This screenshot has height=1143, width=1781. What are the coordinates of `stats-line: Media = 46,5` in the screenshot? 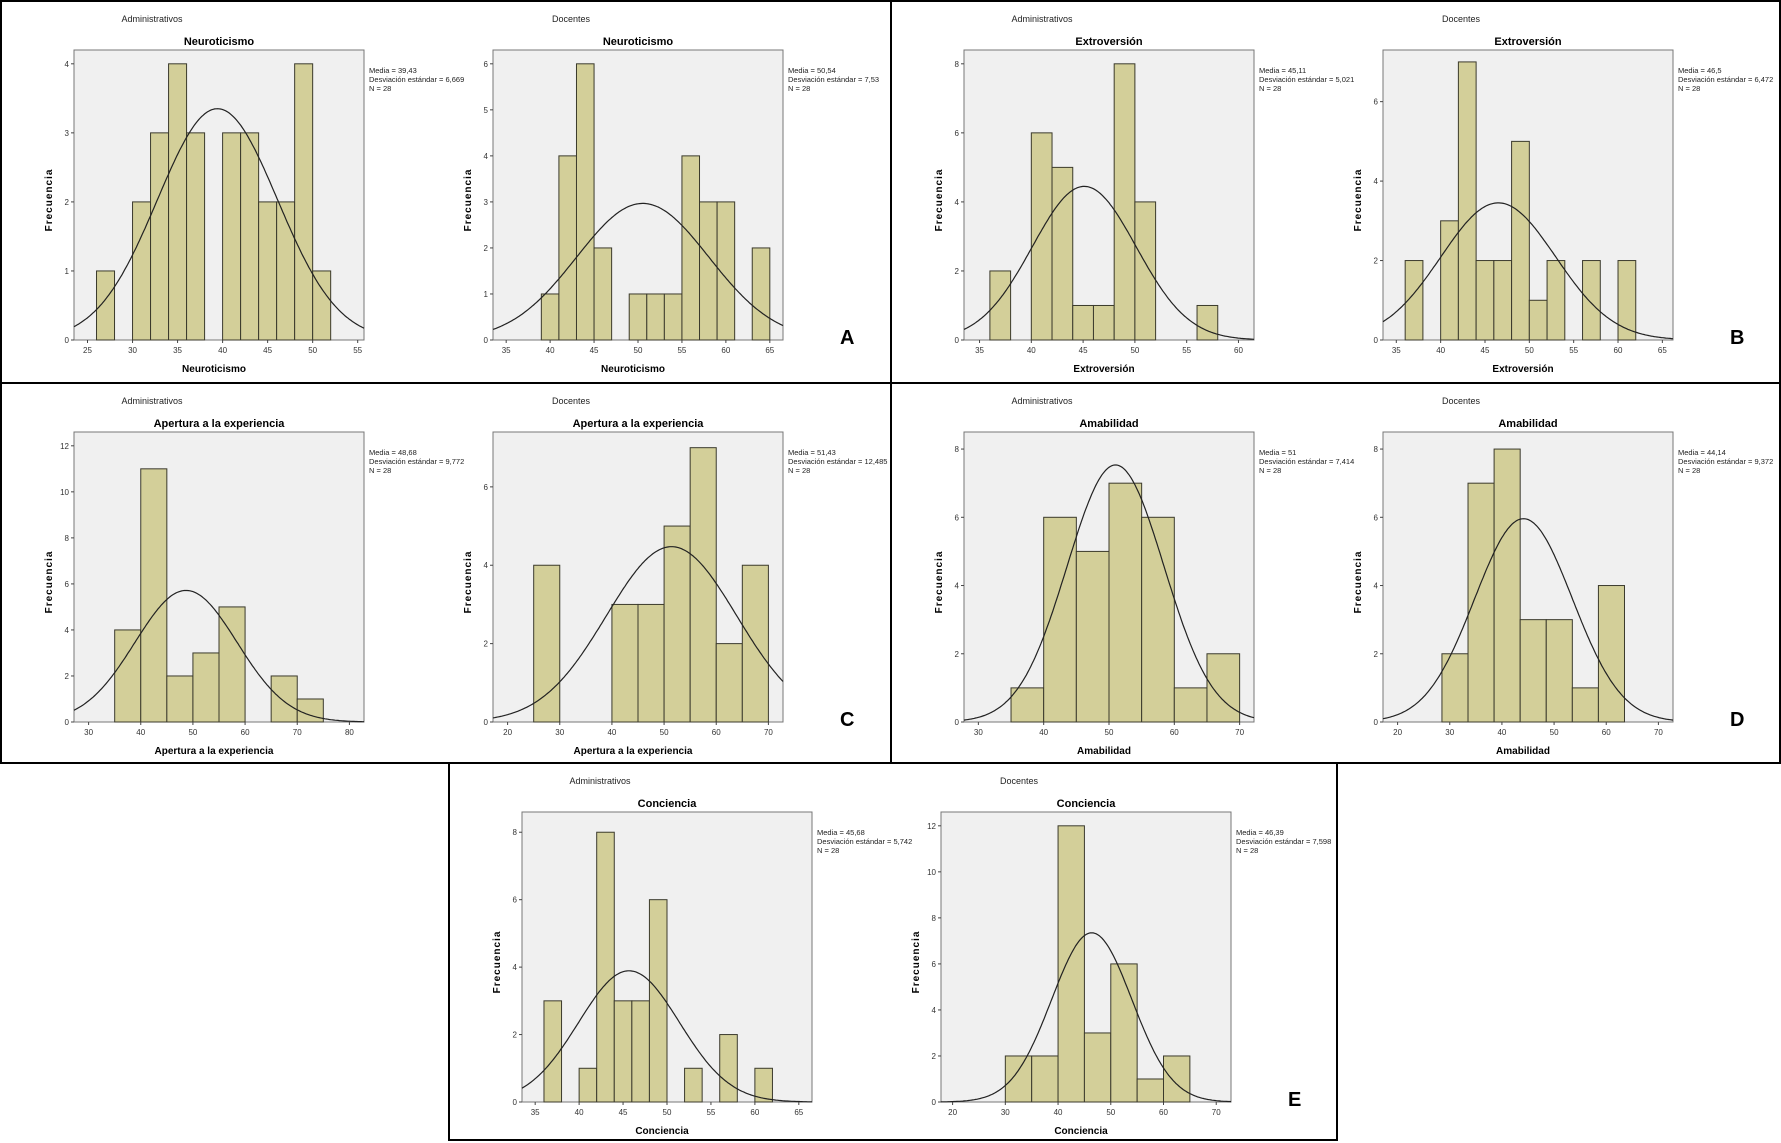 It's located at (1700, 70).